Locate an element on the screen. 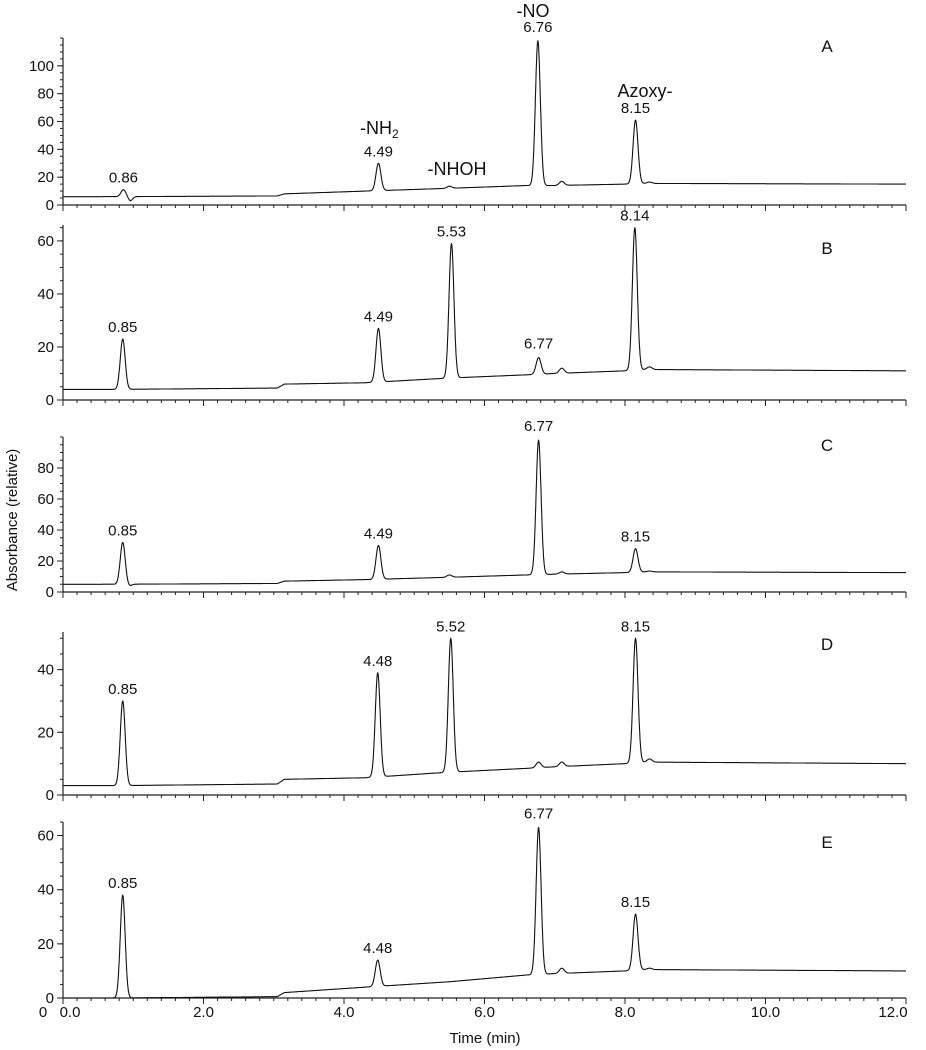  peak-label: 6.76 is located at coordinates (537, 27).